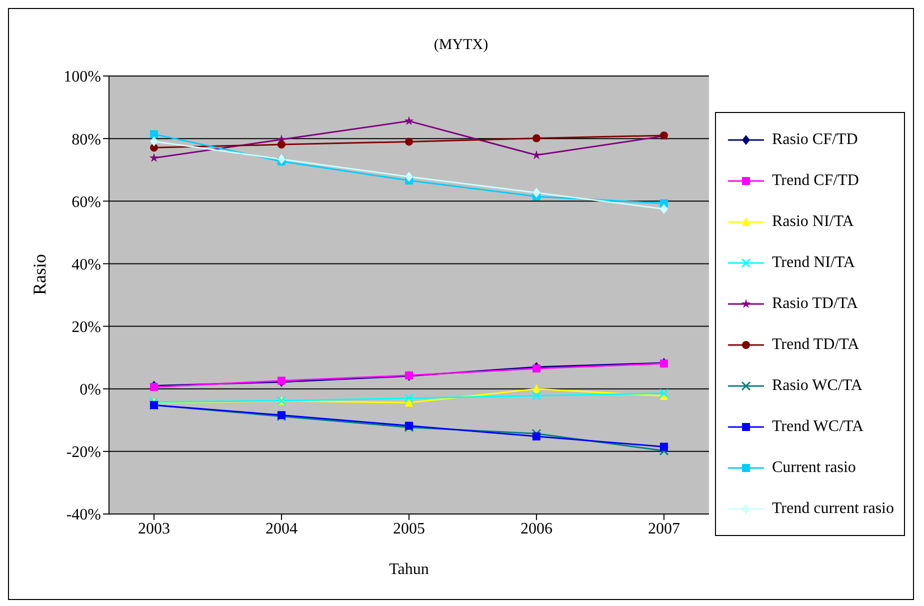 The image size is (924, 606). What do you see at coordinates (814, 467) in the screenshot?
I see `legend-label: Current rasio` at bounding box center [814, 467].